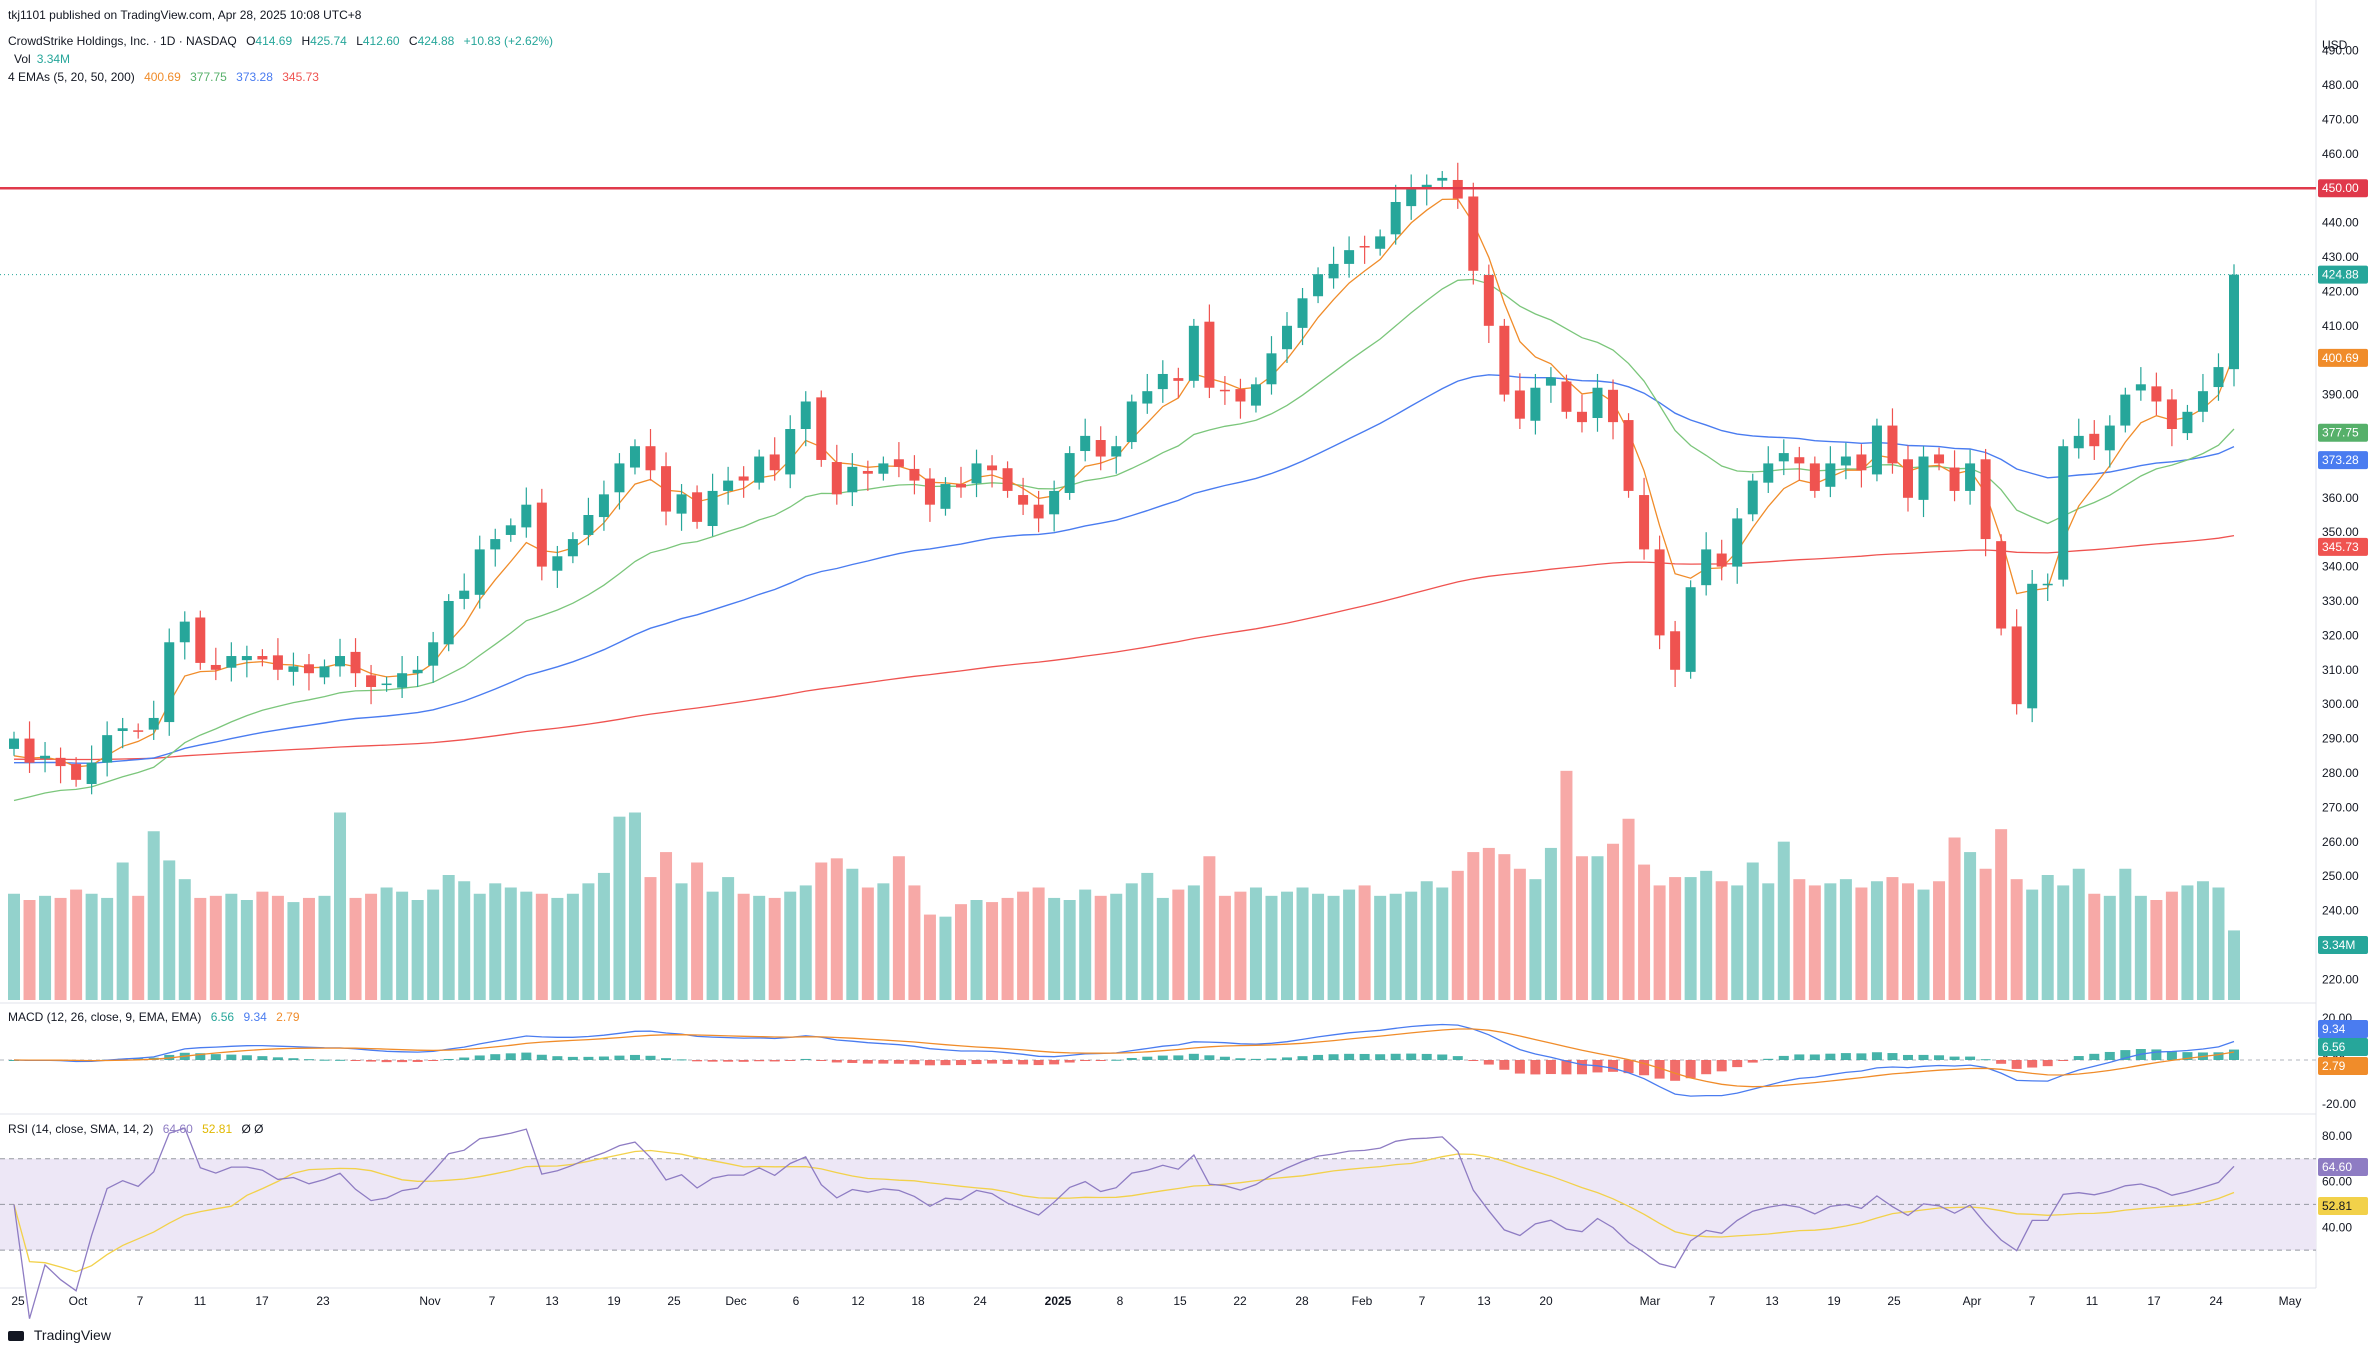 The height and width of the screenshot is (1350, 2376). Describe the element at coordinates (62, 1335) in the screenshot. I see `tradingview-logo: TradingView` at that location.